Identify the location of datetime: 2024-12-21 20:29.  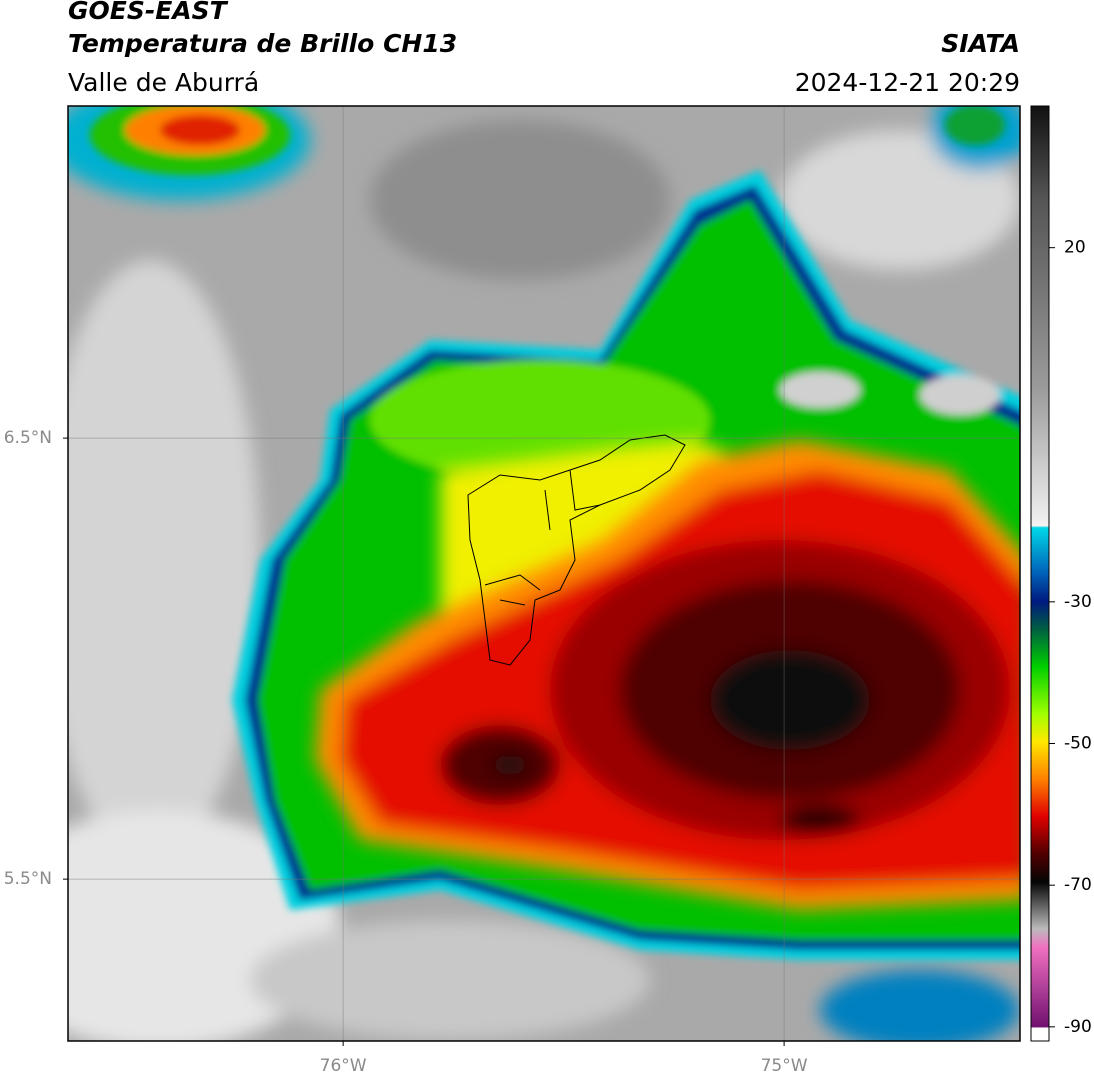
(907, 82).